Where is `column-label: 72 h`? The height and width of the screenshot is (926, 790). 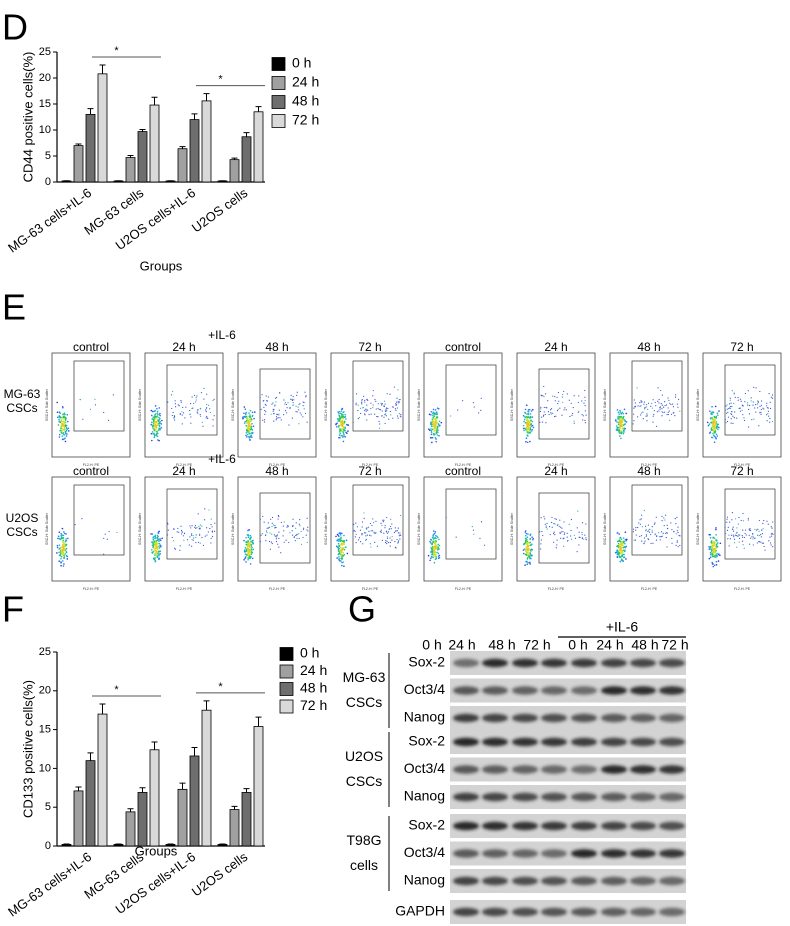
column-label: 72 h is located at coordinates (369, 347).